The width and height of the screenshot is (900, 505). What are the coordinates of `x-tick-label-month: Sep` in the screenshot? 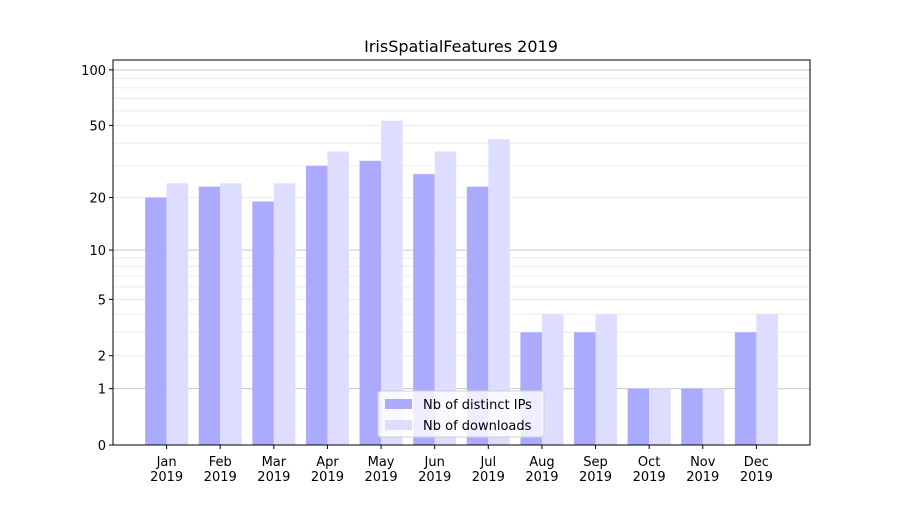 It's located at (595, 462).